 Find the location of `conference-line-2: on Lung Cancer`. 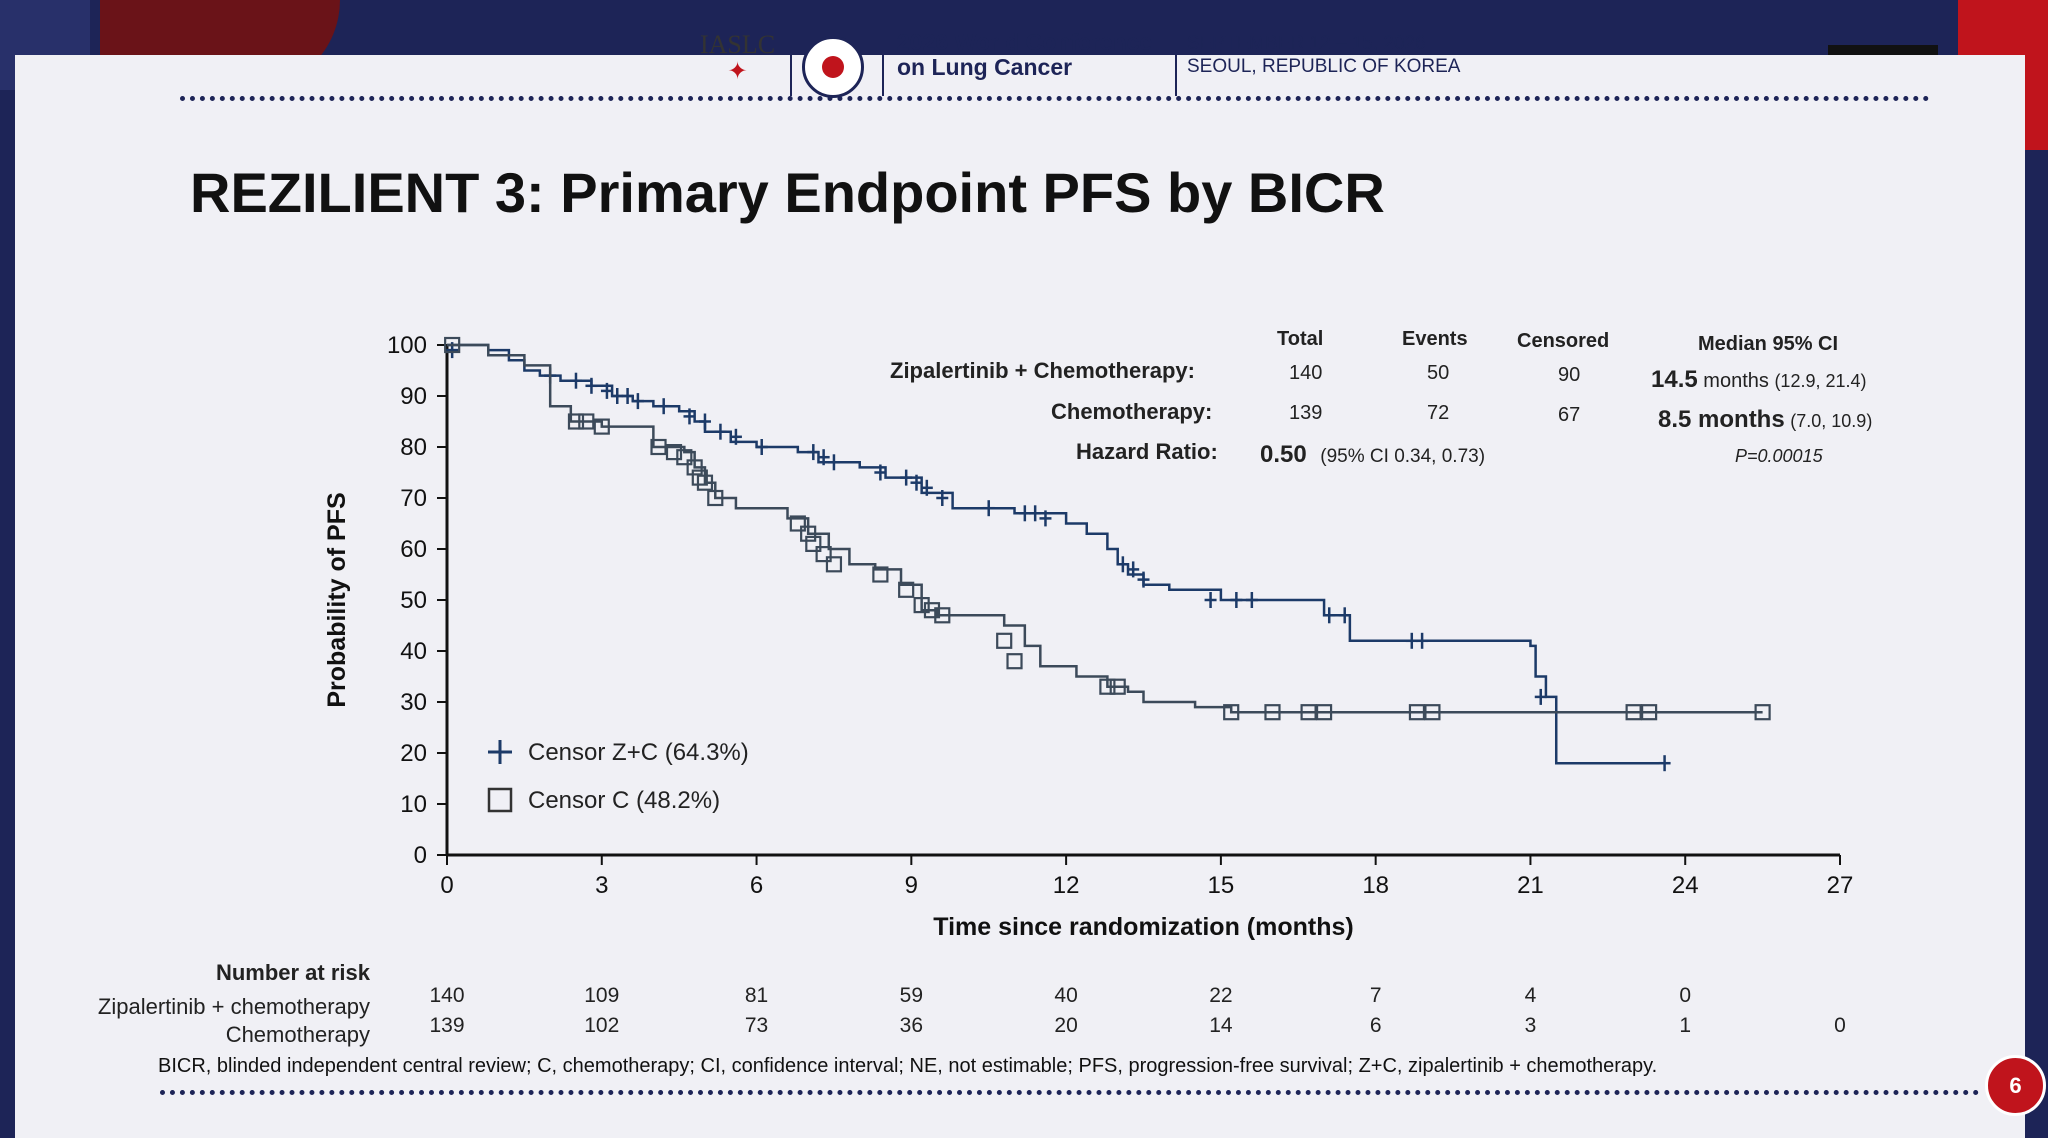

conference-line-2: on Lung Cancer is located at coordinates (985, 67).